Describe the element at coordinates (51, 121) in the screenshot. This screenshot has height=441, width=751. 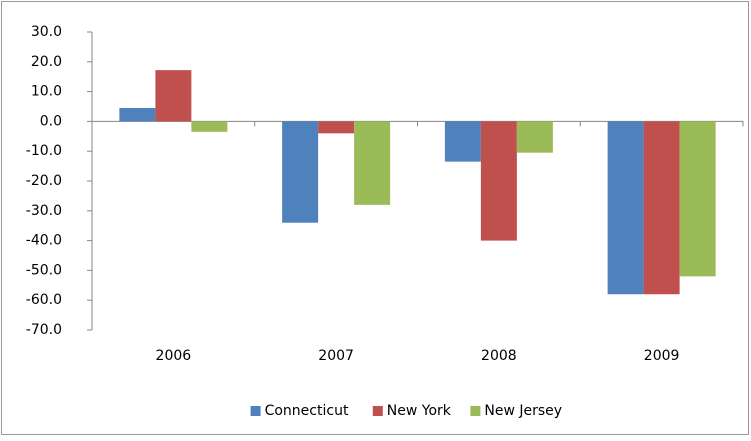
I see `y-tick-label: 0.0` at that location.